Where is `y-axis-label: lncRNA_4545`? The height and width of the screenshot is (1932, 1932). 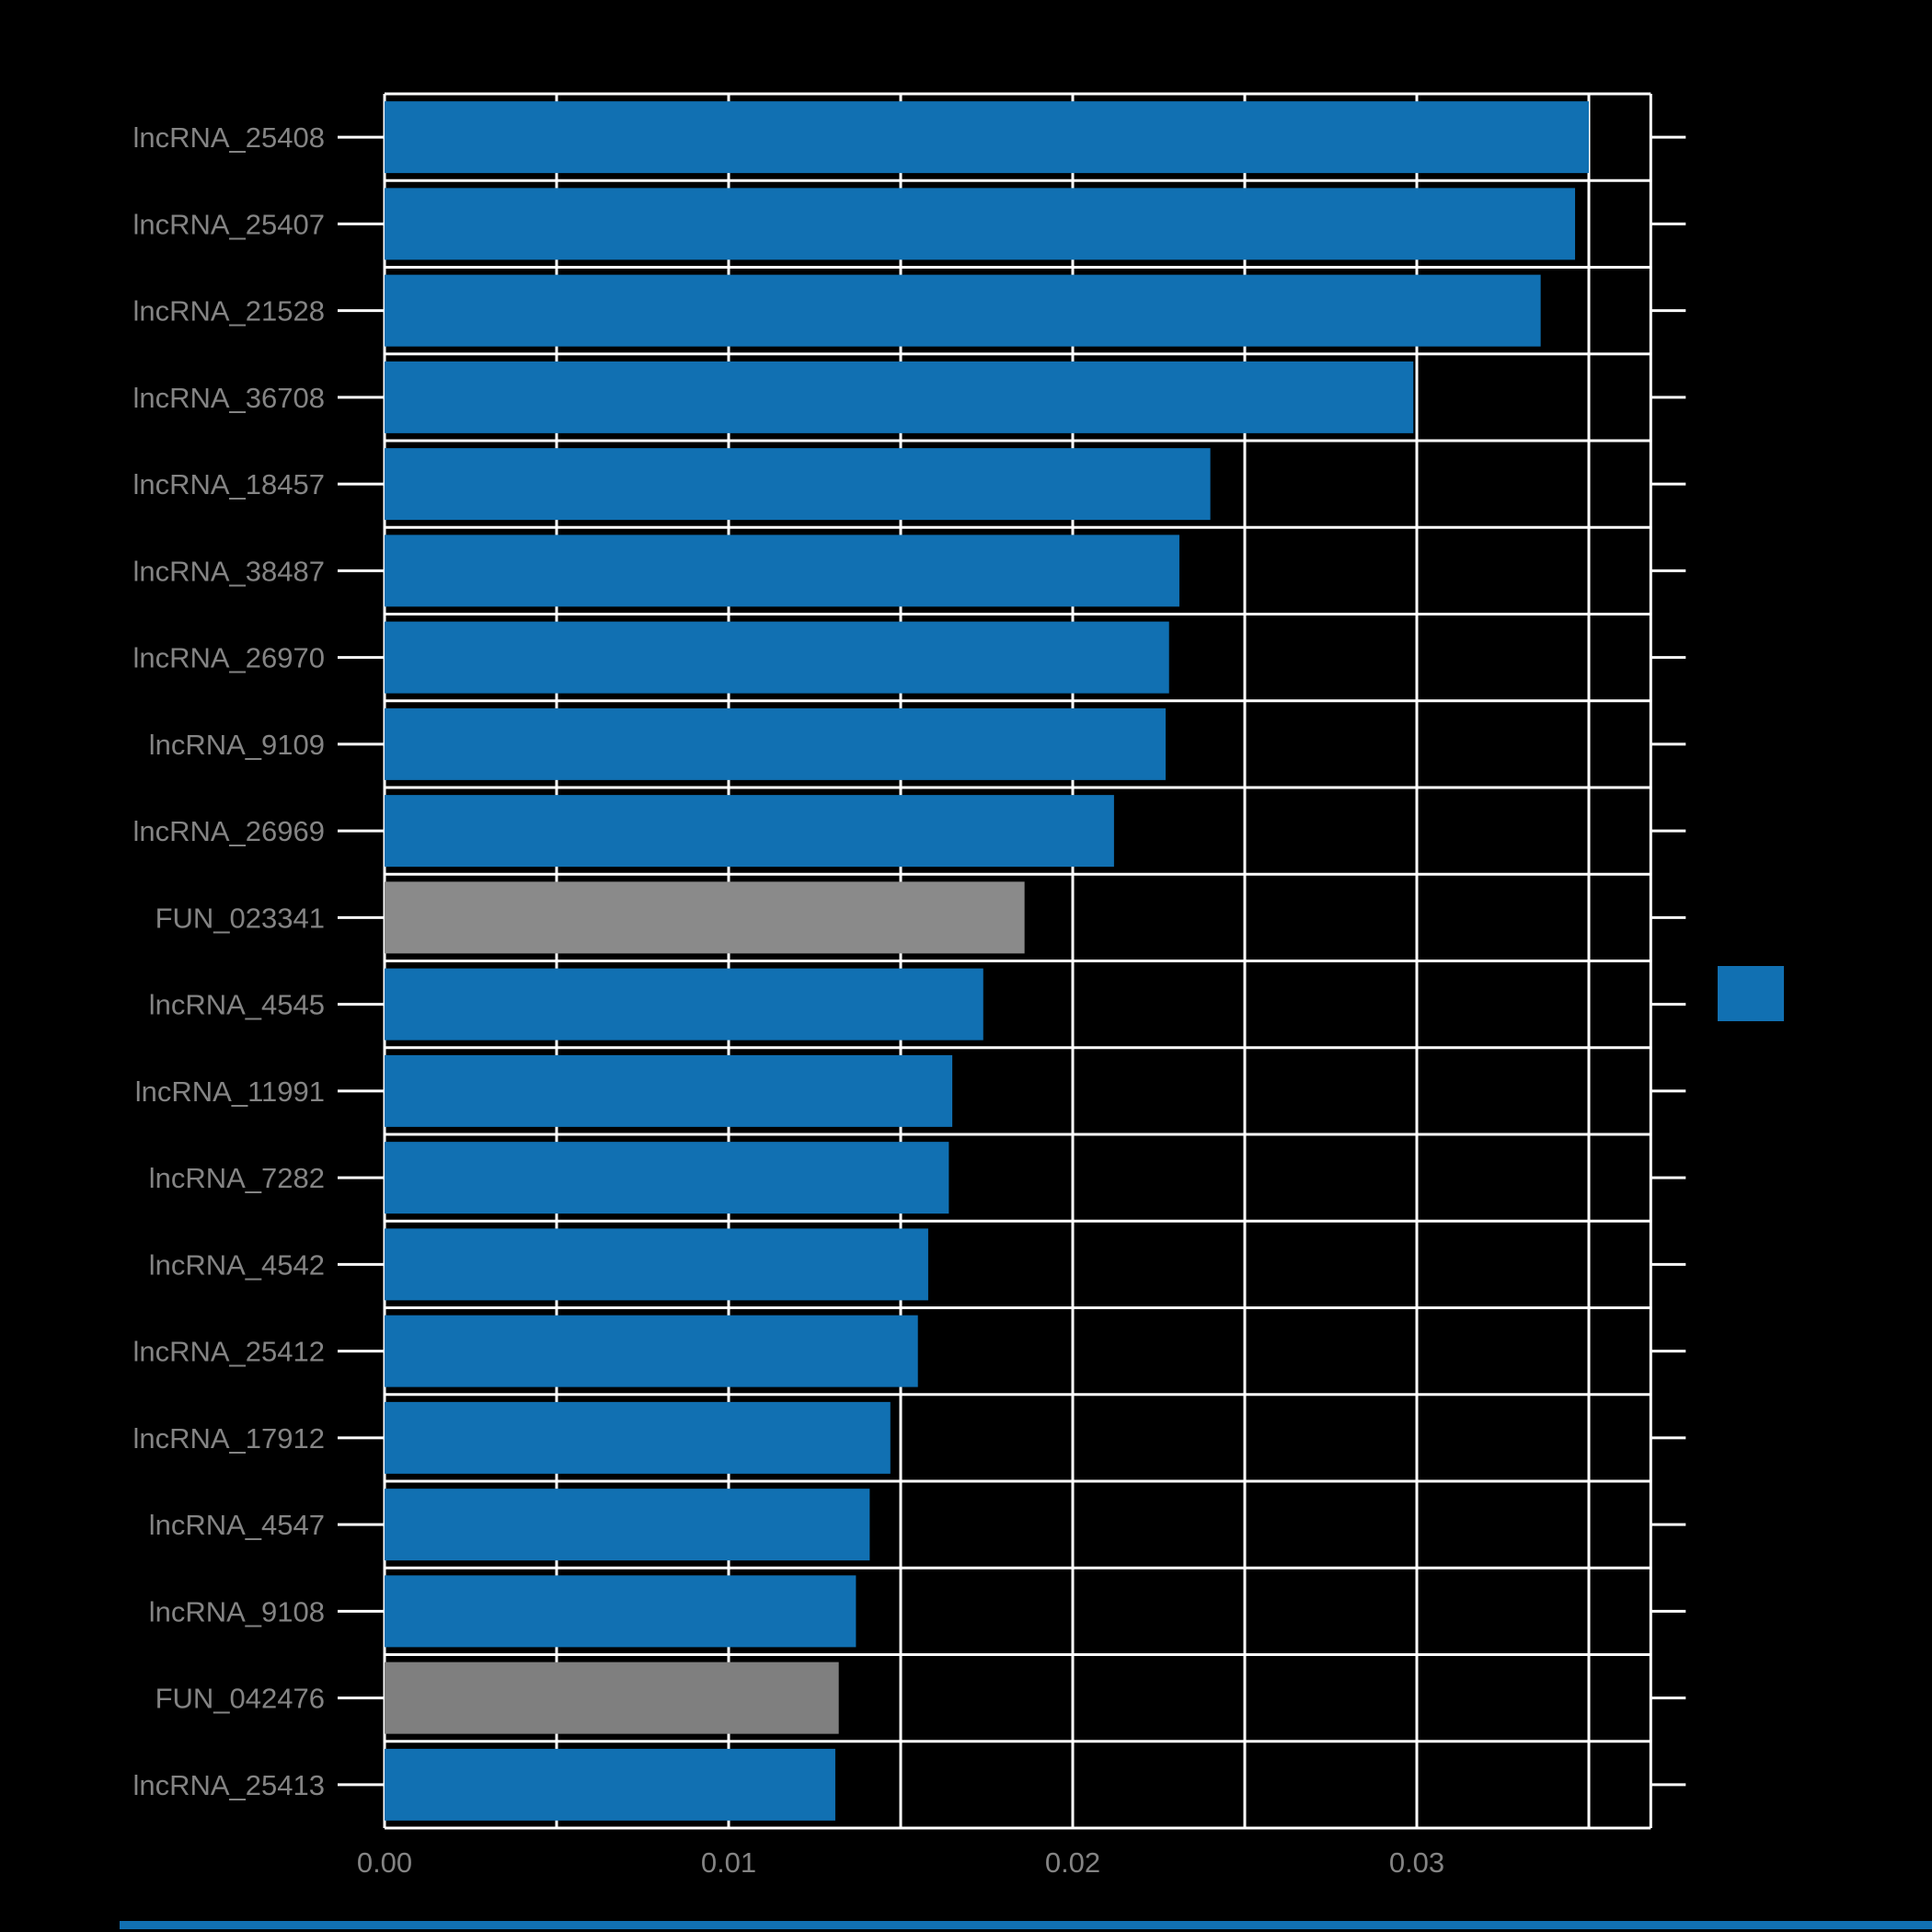 y-axis-label: lncRNA_4545 is located at coordinates (237, 1005).